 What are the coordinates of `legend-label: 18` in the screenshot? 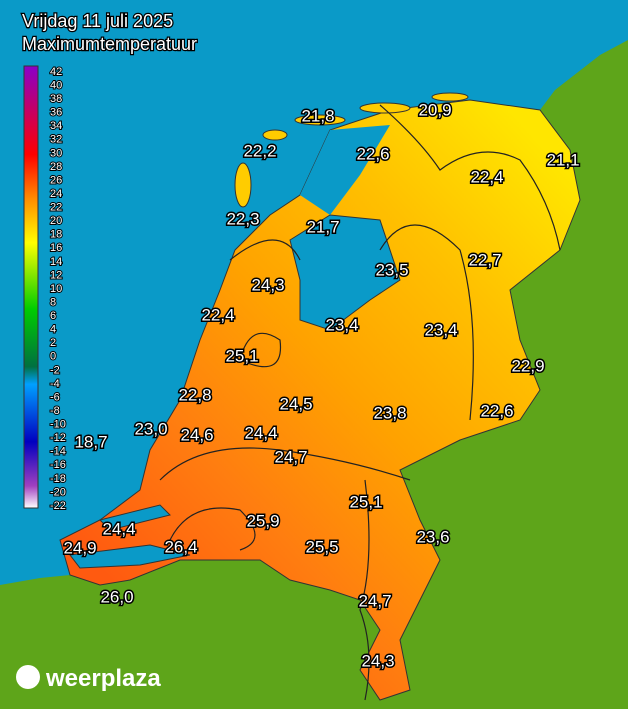 It's located at (56, 235).